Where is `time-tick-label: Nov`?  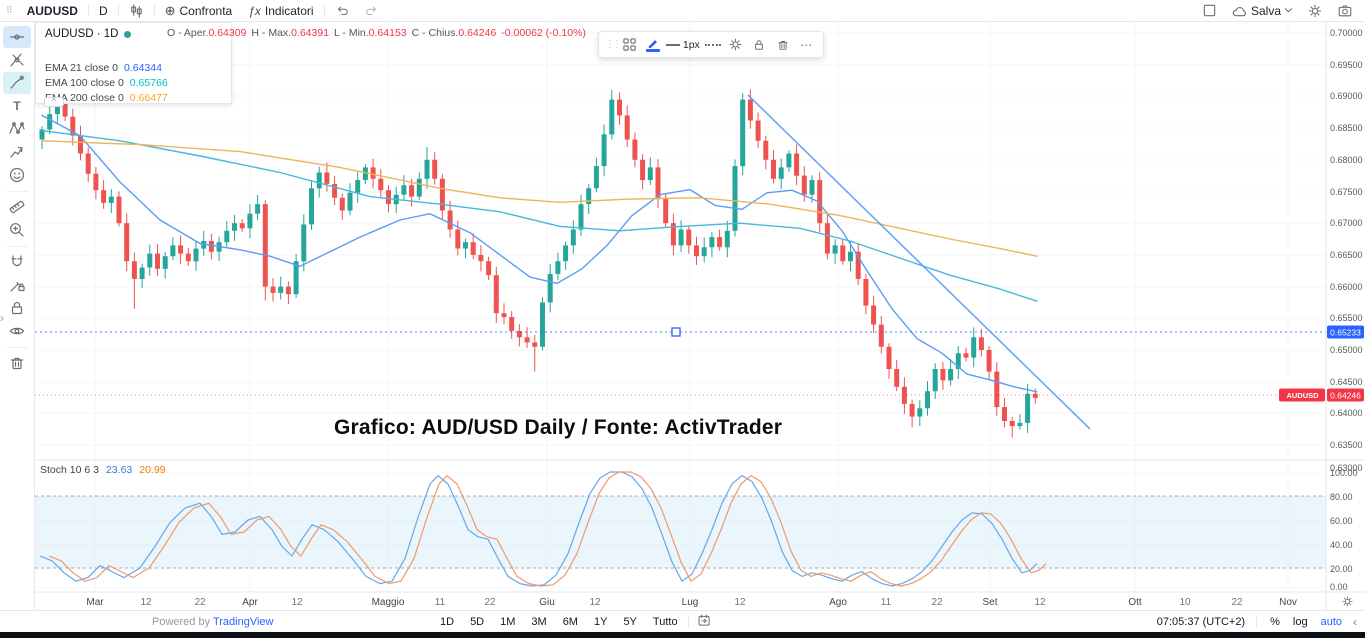
time-tick-label: Nov is located at coordinates (1288, 602).